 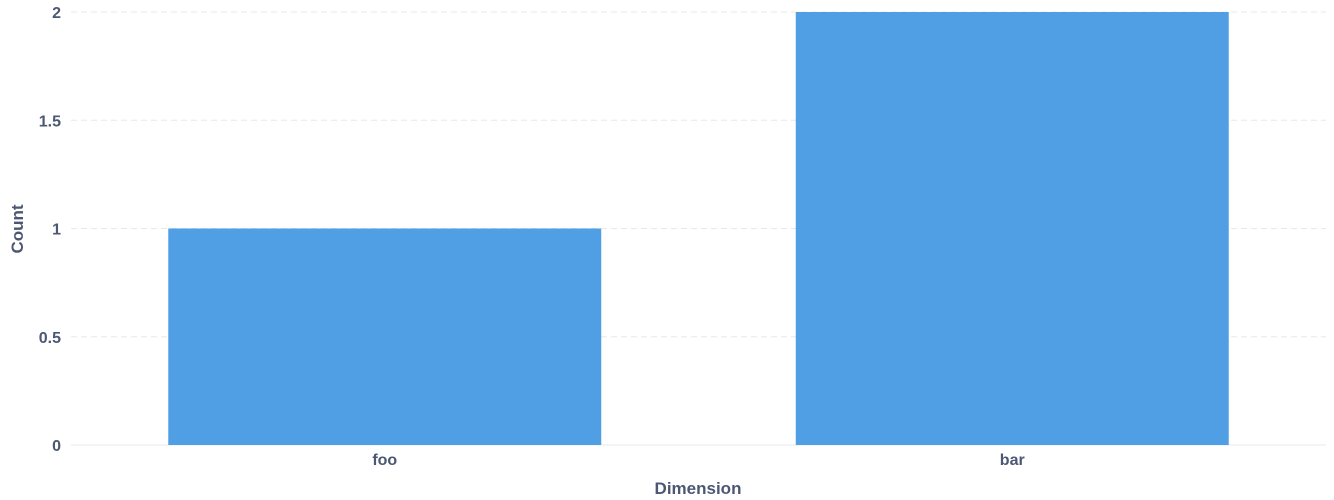 I want to click on y-tick-label: 1.5, so click(x=50, y=121).